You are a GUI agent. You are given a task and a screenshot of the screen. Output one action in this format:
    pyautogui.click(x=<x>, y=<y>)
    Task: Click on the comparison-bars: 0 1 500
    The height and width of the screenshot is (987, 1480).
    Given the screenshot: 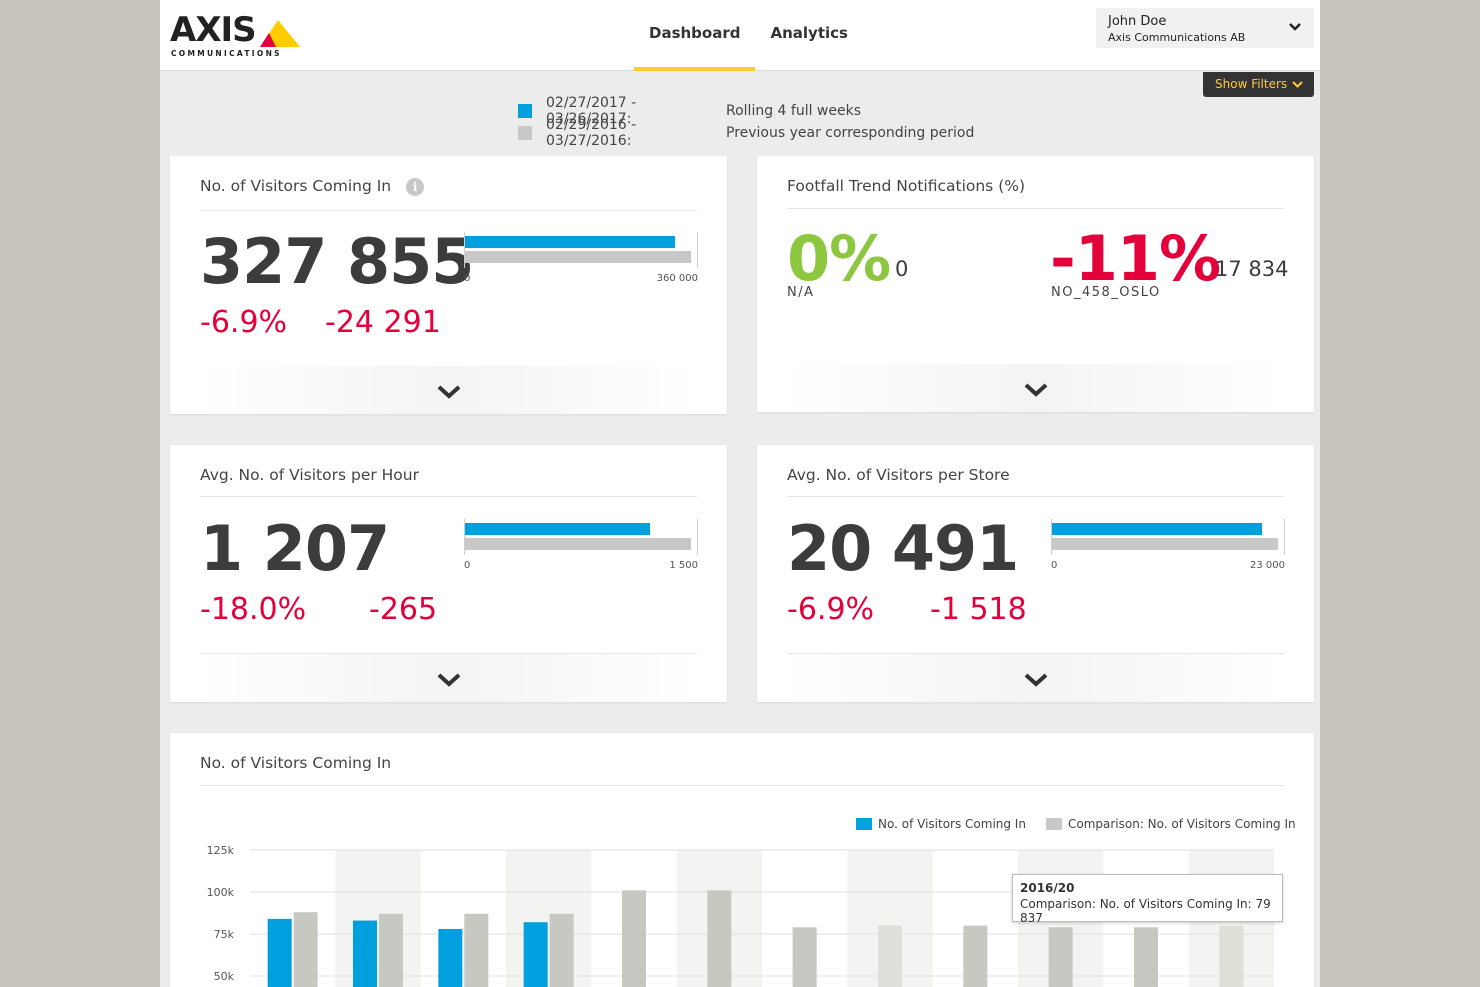 What is the action you would take?
    pyautogui.click(x=581, y=545)
    